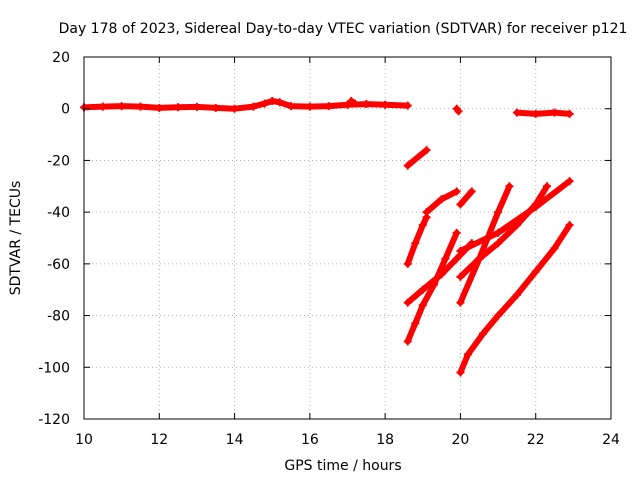  I want to click on y-tick-label: -120, so click(54, 420).